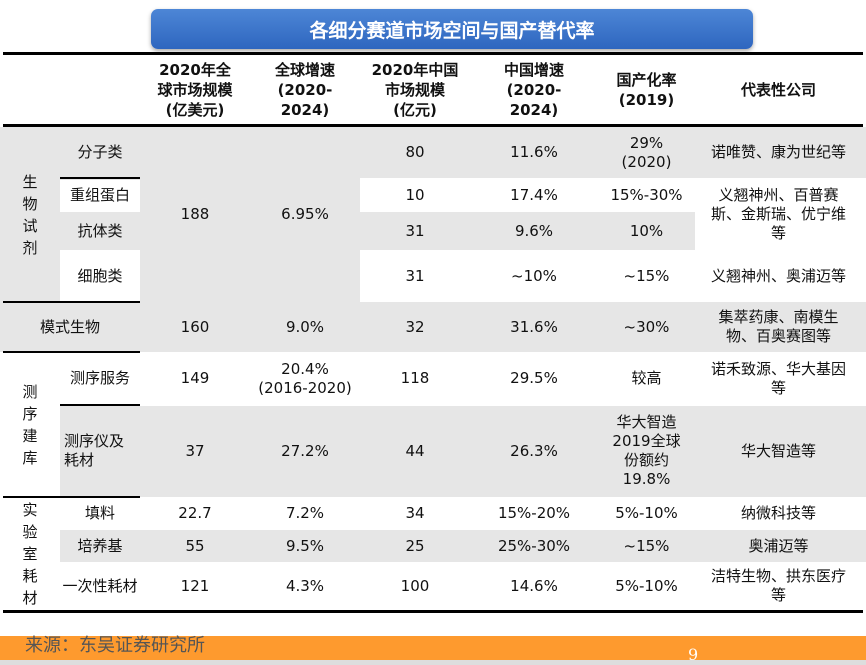 The height and width of the screenshot is (665, 866). I want to click on cell-cell-companies: 义翘神州、奥浦迈等, so click(778, 275).